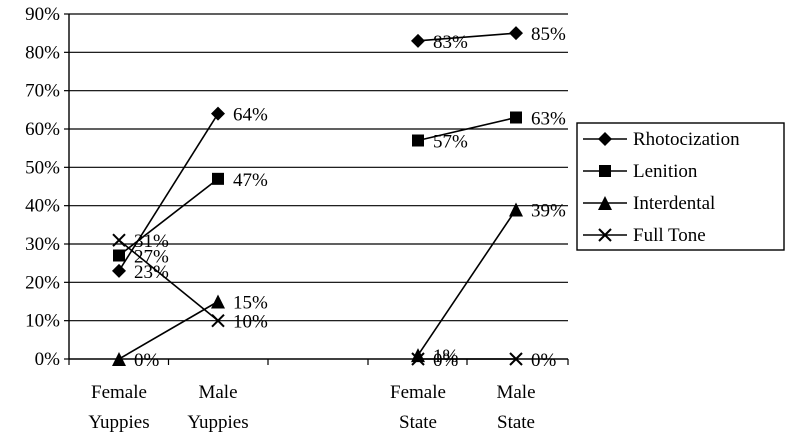  I want to click on data-label: 85%, so click(548, 34).